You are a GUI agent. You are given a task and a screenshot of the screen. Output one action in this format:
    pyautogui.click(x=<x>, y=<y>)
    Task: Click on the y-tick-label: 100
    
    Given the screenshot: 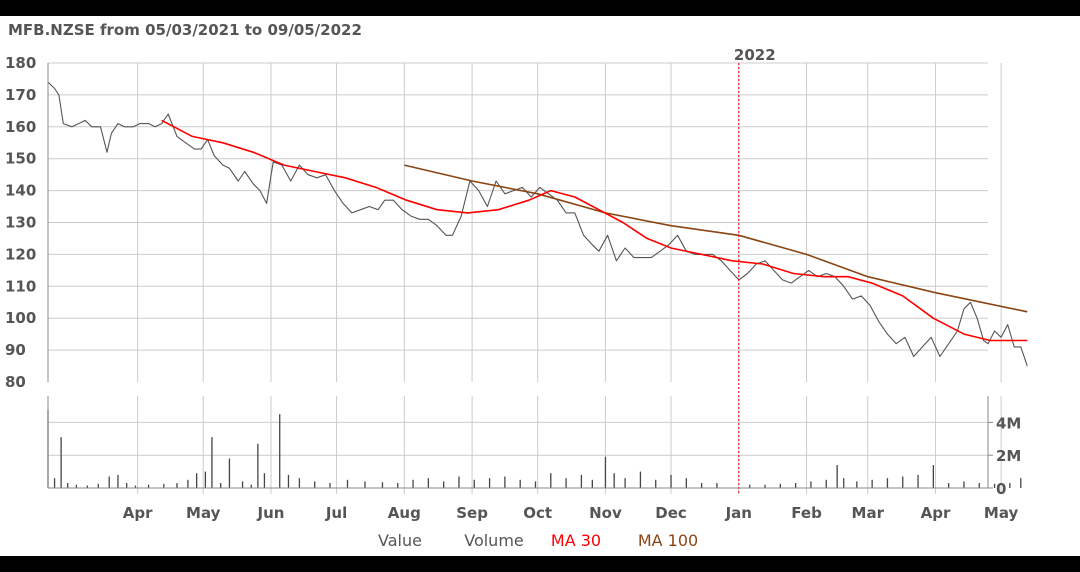 What is the action you would take?
    pyautogui.click(x=20, y=318)
    